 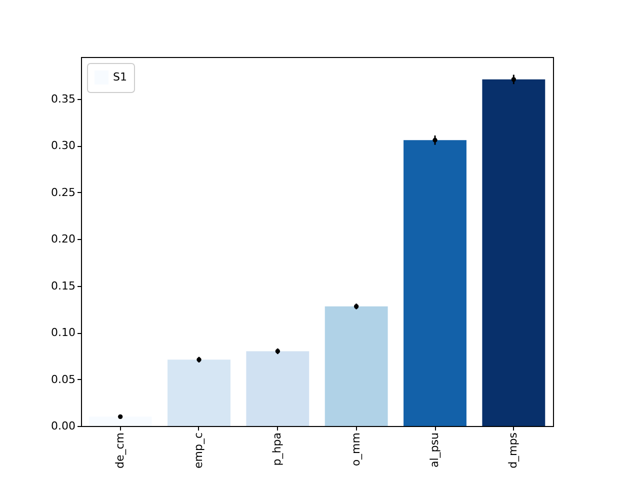 I want to click on x-tick-label: de_cm, so click(x=119, y=450).